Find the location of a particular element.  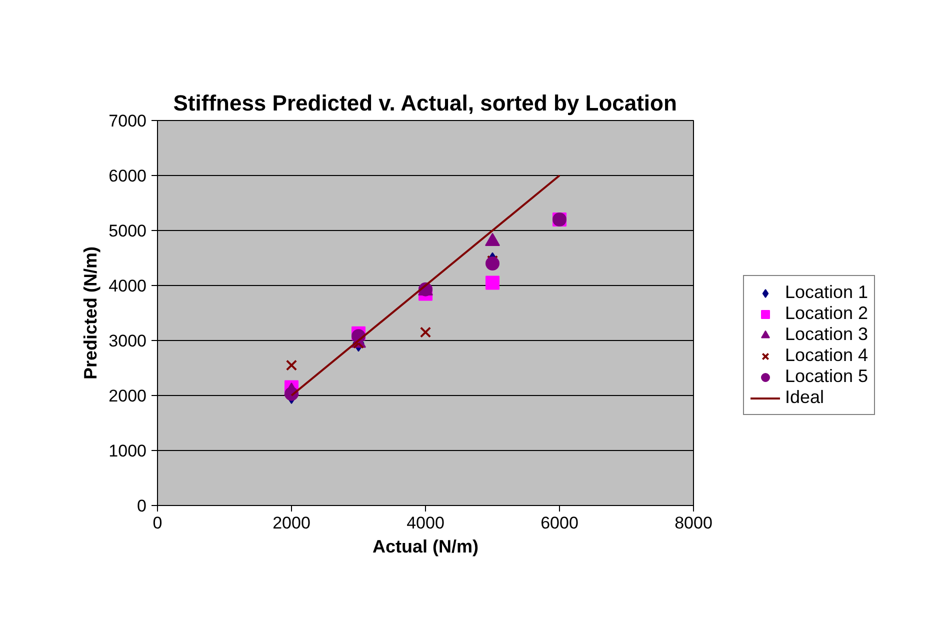

legend-label: Location 5 is located at coordinates (826, 376).